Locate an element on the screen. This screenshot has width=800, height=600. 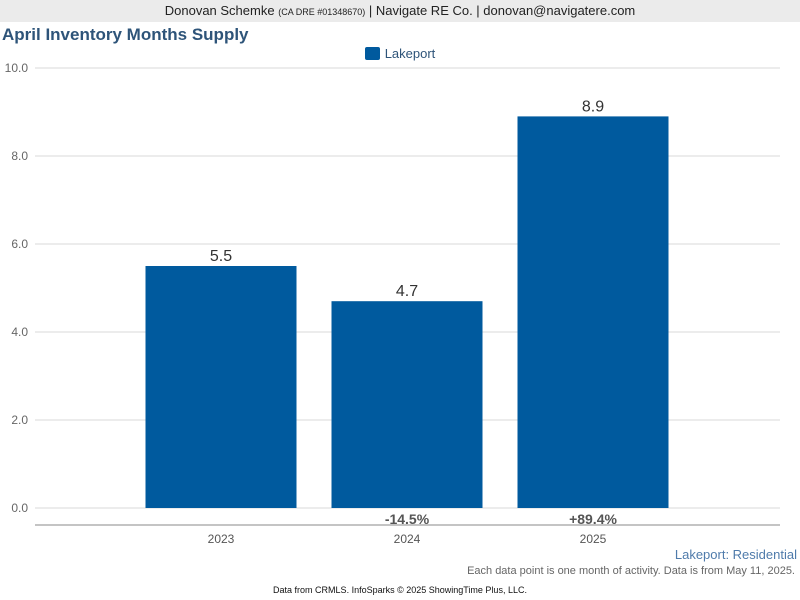
x-tick-label: 2024 is located at coordinates (407, 539).